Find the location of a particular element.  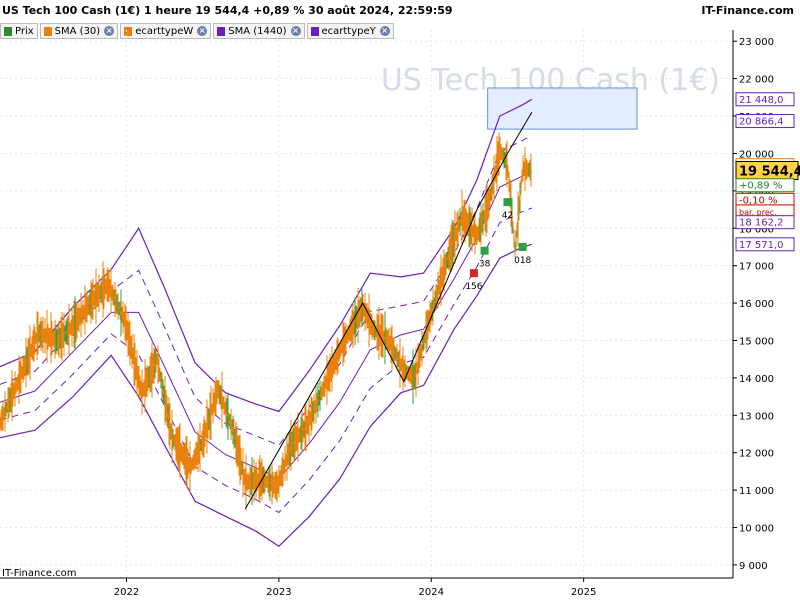

y-tick-label: 19 000 is located at coordinates (756, 192).